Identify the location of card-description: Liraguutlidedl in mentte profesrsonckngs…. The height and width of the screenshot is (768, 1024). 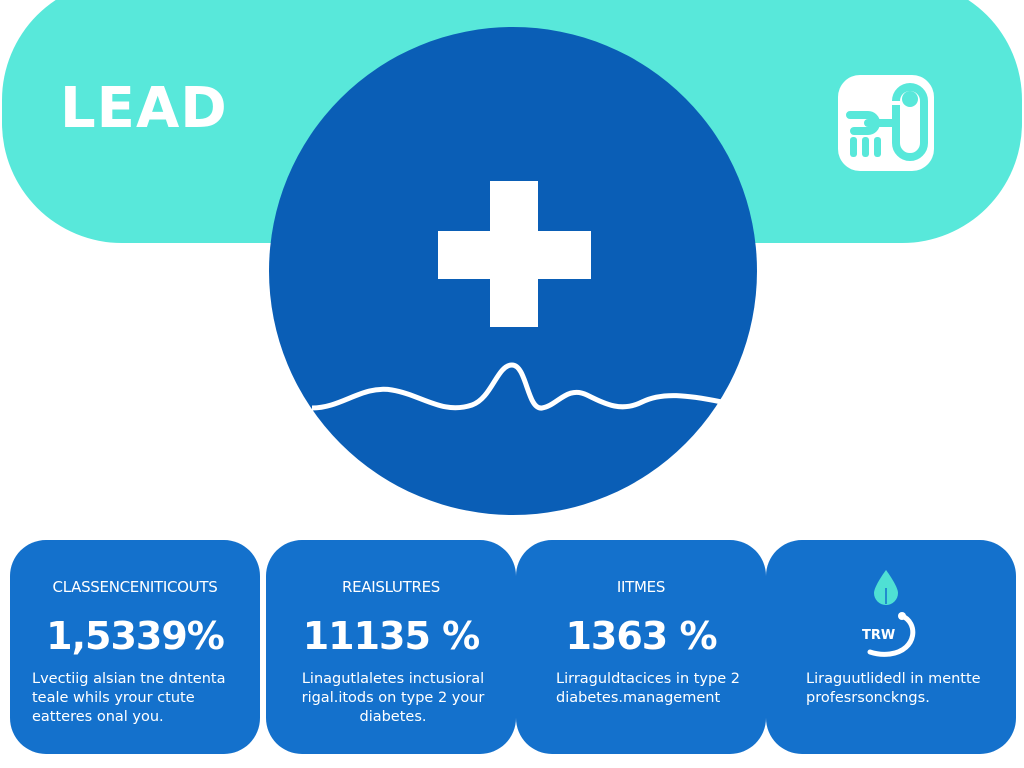
(893, 688).